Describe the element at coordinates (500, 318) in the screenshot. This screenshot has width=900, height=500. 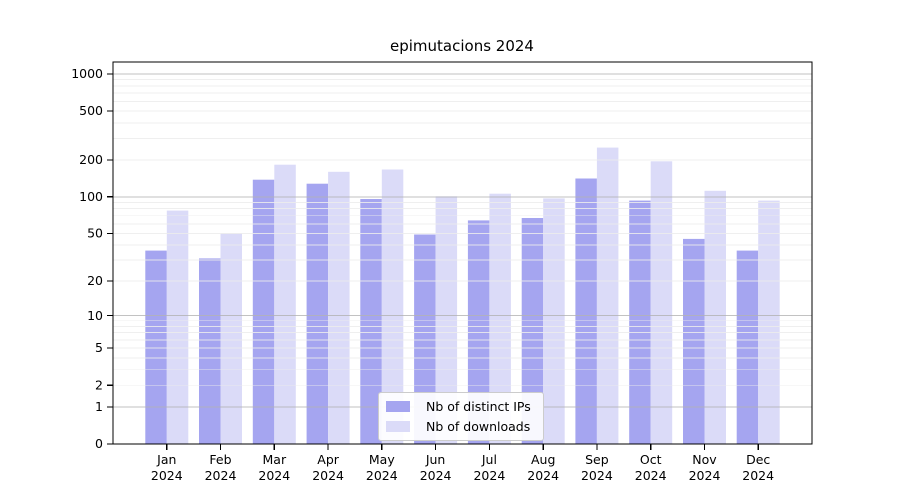
I see `bar-jul-downloads` at that location.